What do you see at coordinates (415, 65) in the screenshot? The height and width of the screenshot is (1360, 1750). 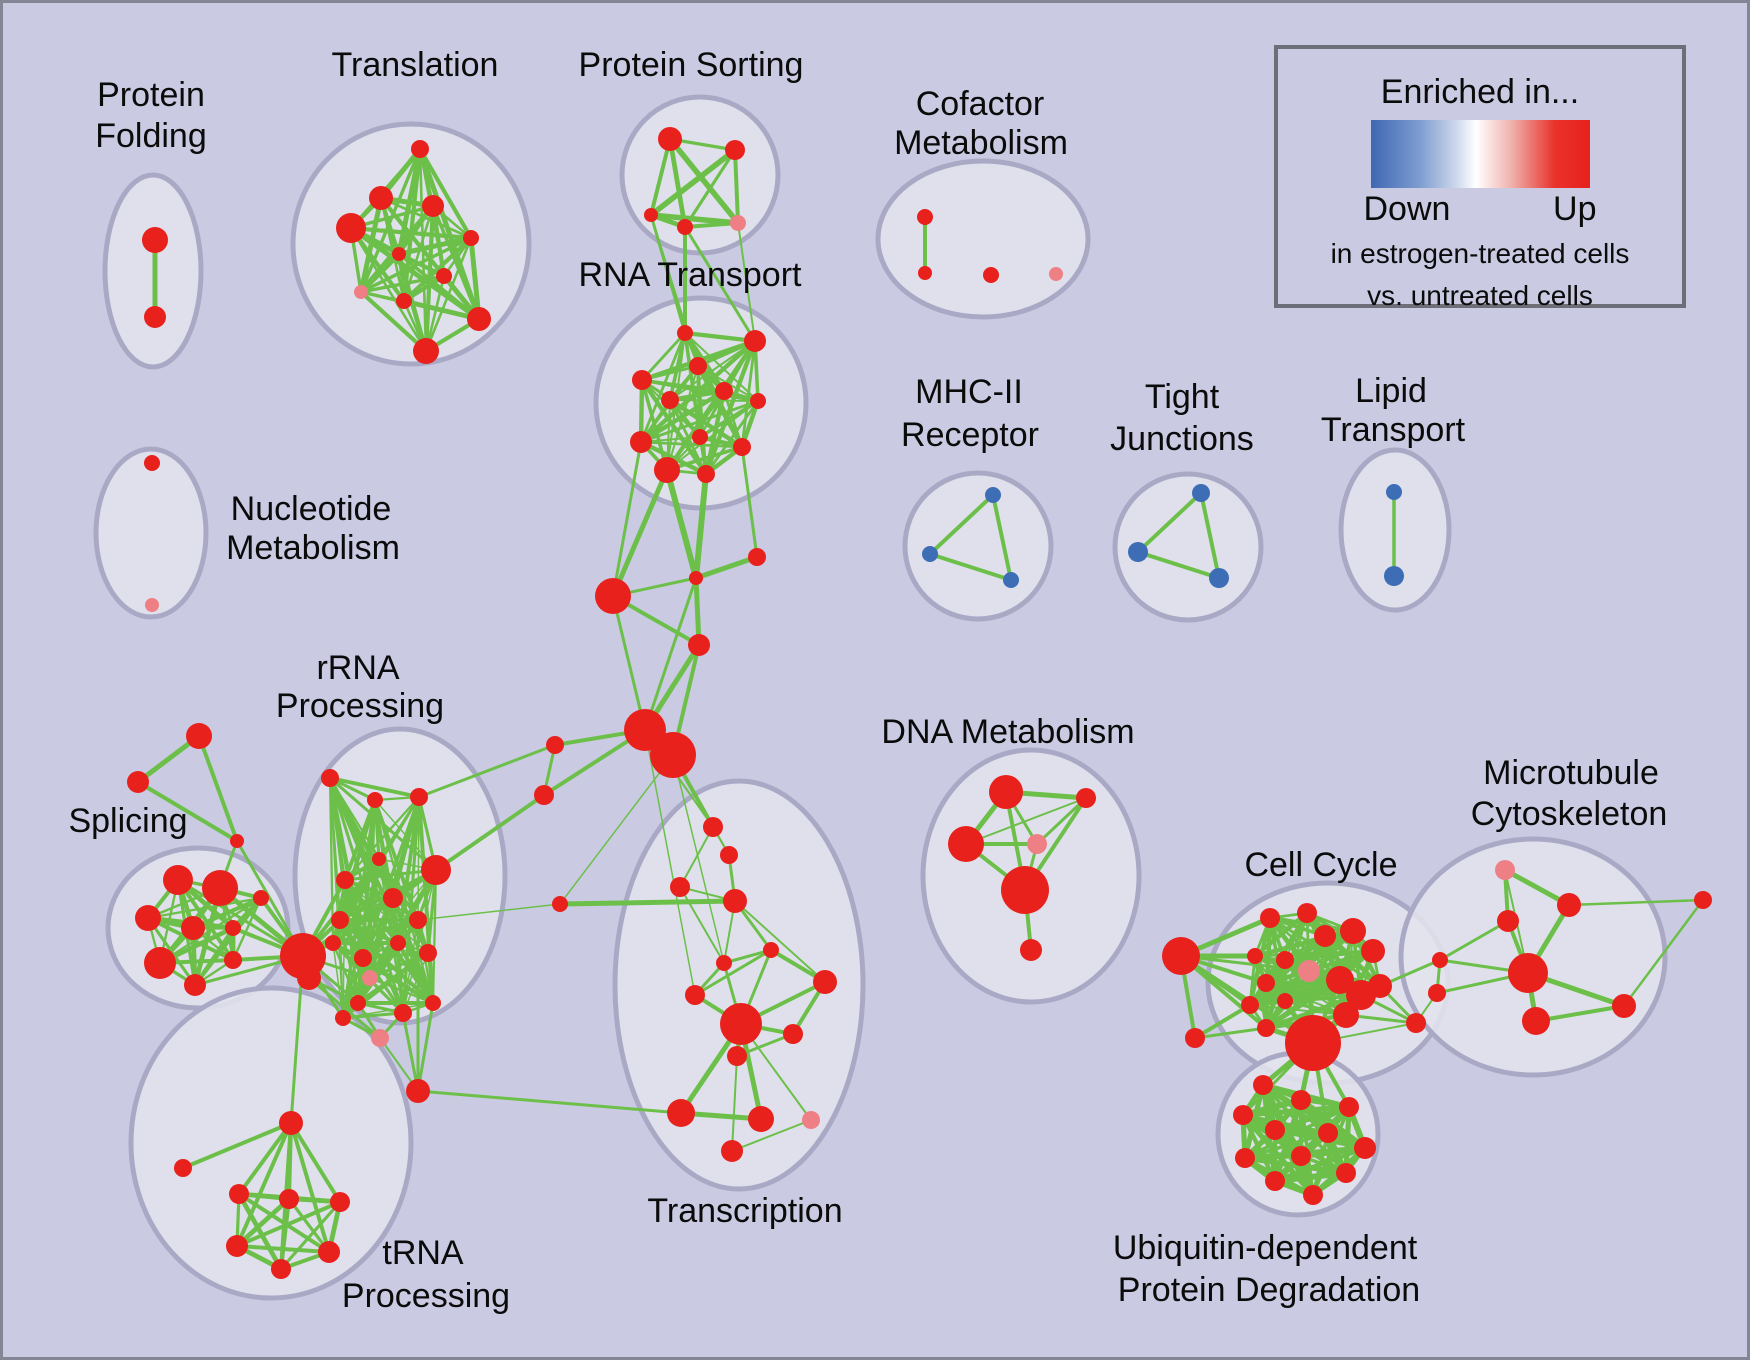 I see `cluster-label-translation: Translation` at bounding box center [415, 65].